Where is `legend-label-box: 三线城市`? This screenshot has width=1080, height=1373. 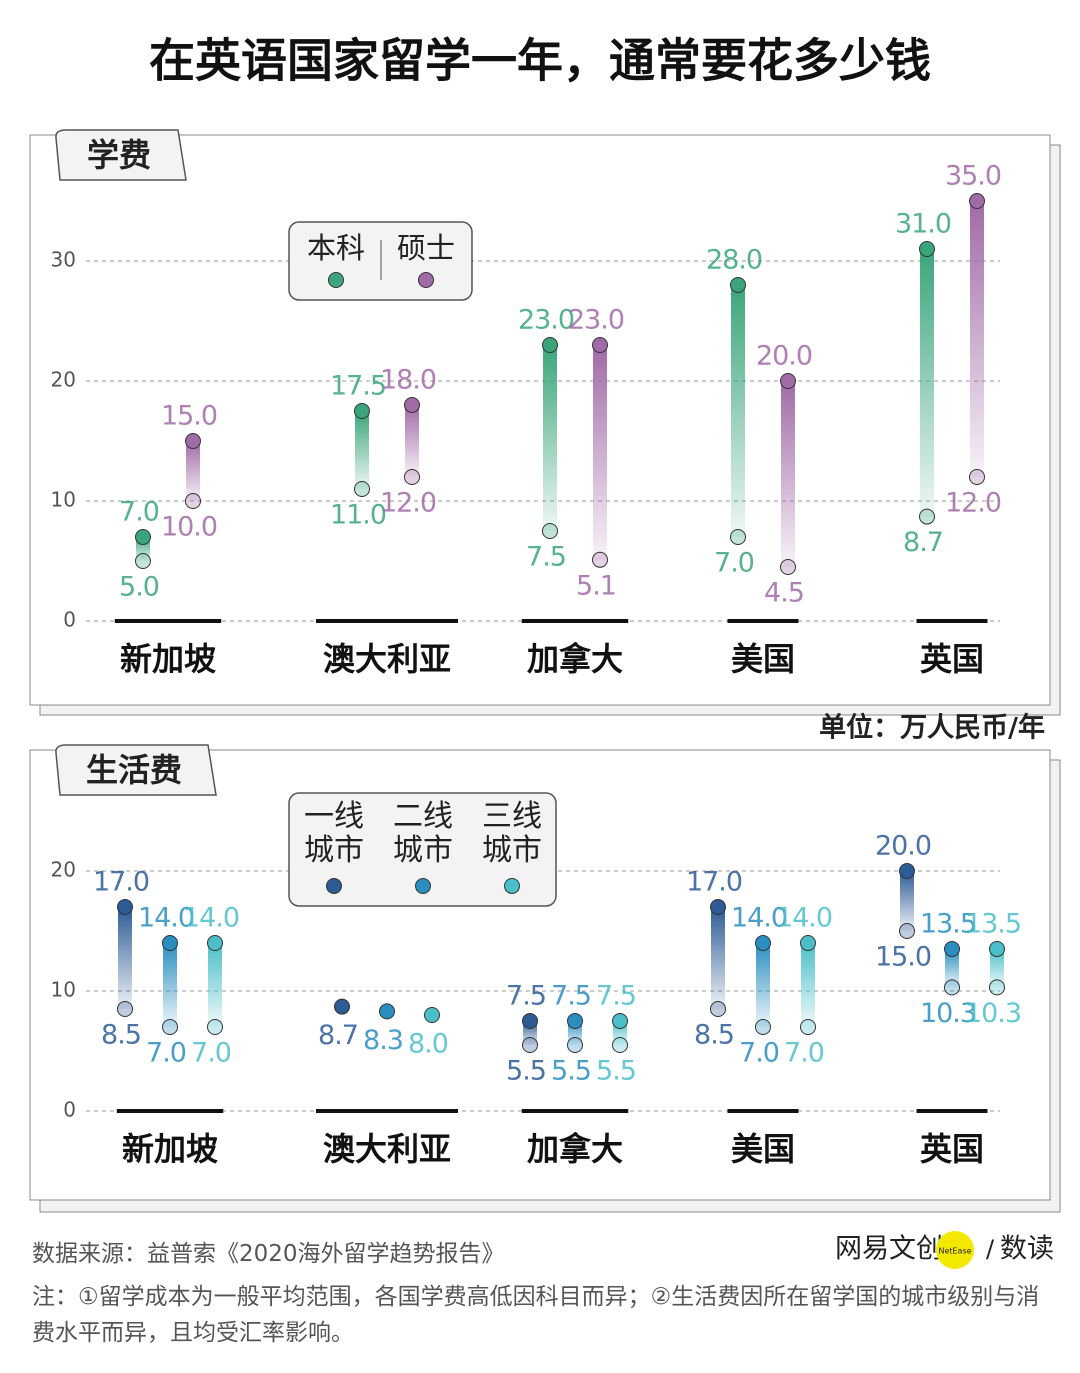 legend-label-box: 三线城市 is located at coordinates (512, 834).